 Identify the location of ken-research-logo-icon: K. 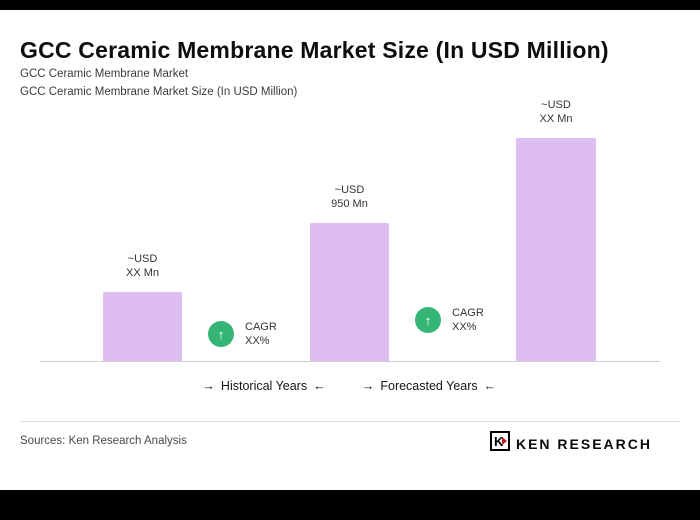
(499, 443).